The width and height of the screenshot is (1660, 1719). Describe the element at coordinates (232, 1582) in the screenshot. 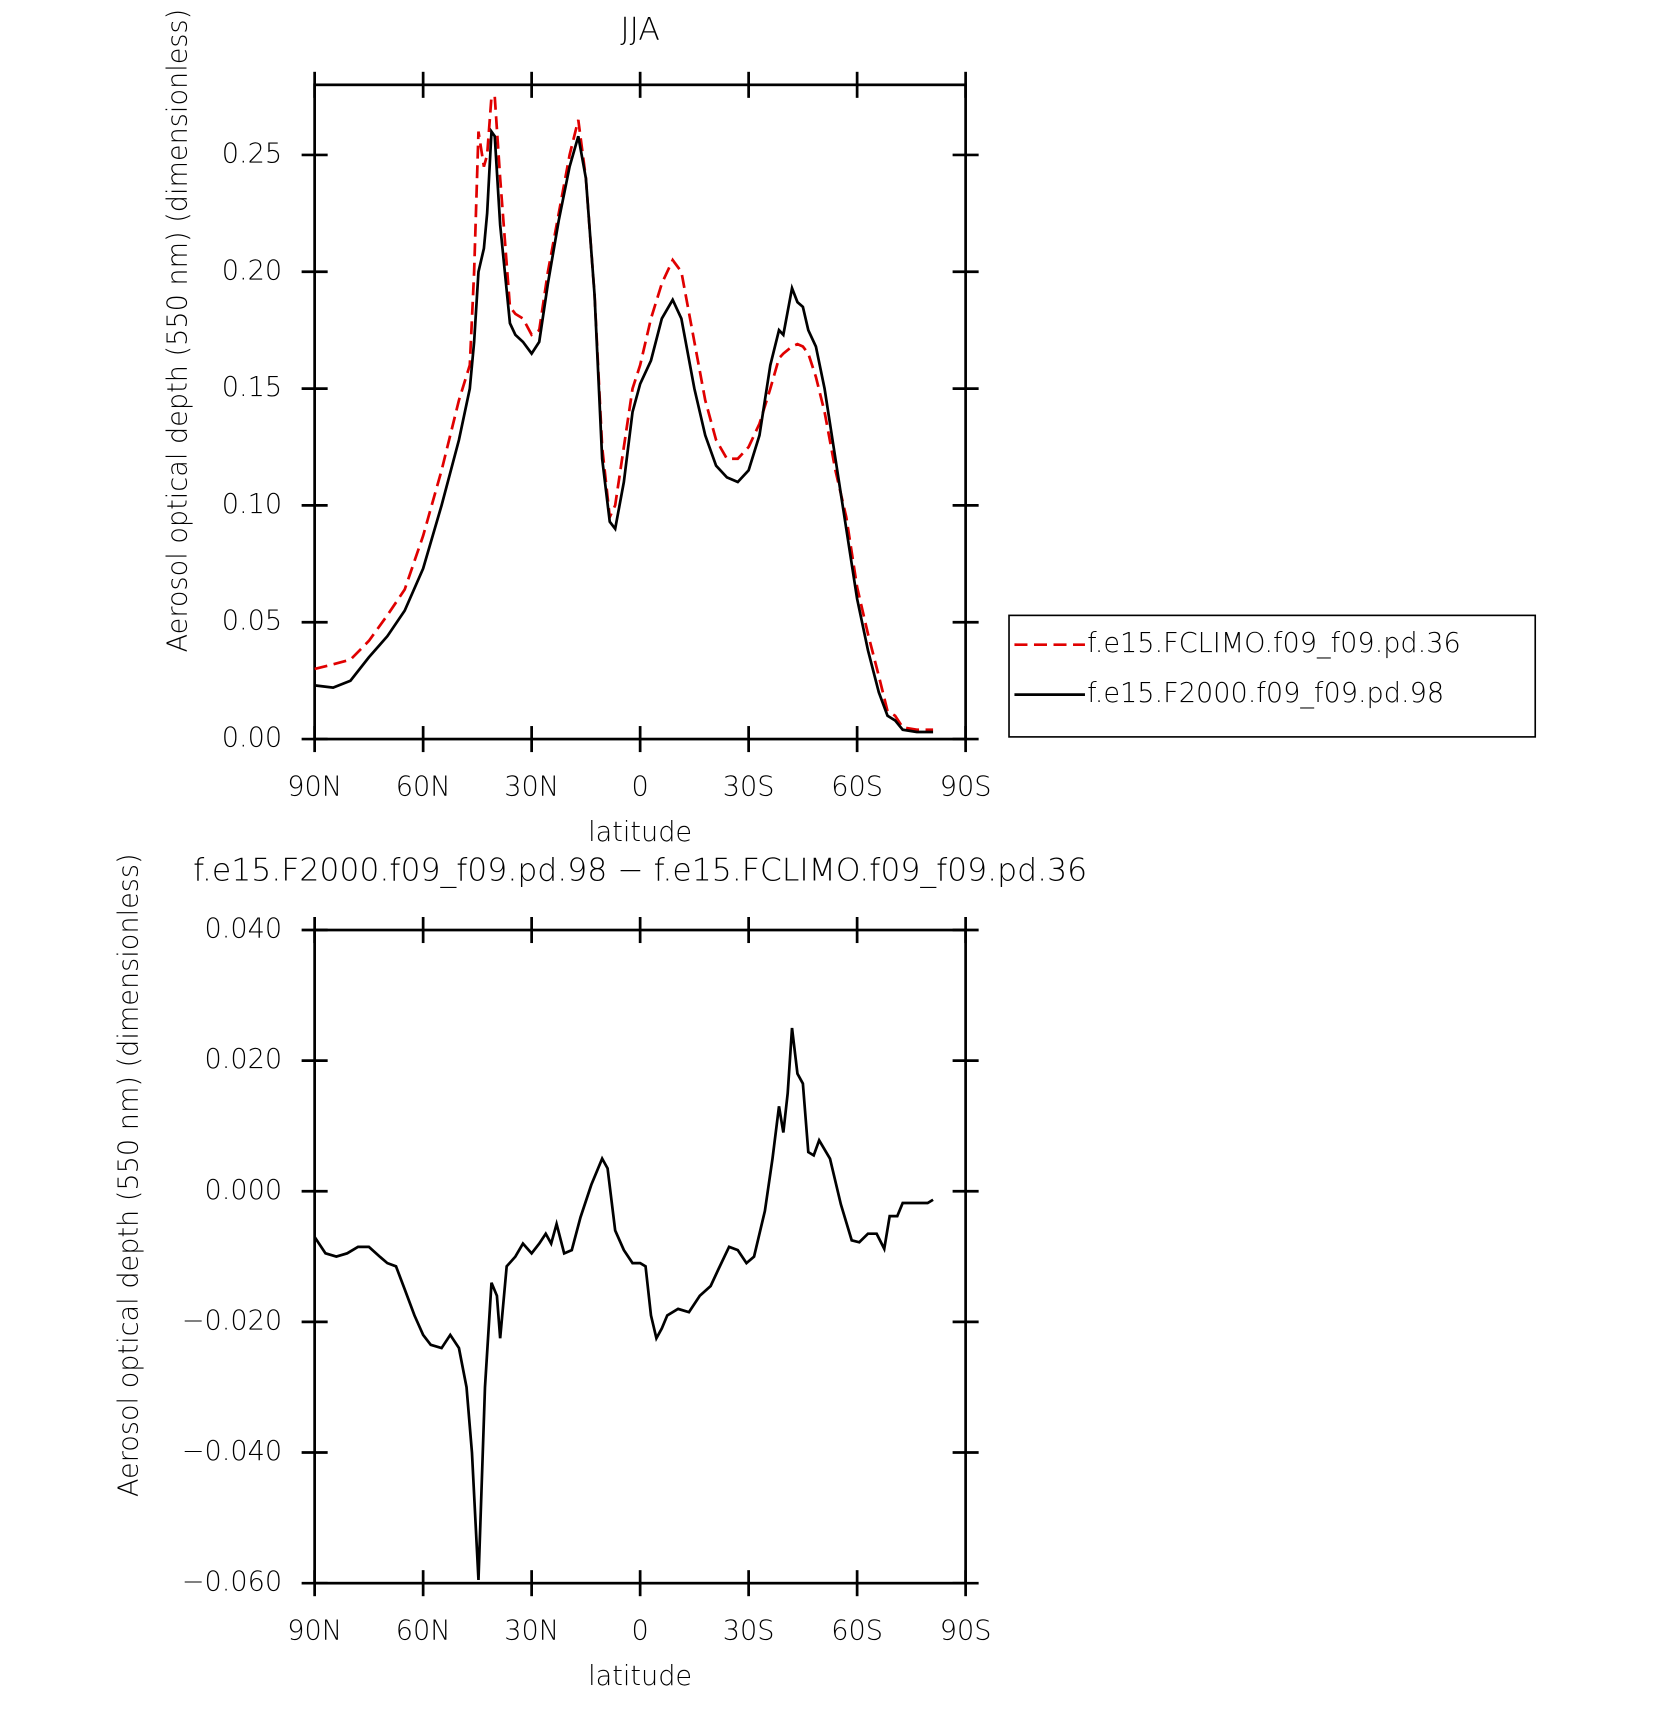

I see `y-tick-label: −0.060` at that location.